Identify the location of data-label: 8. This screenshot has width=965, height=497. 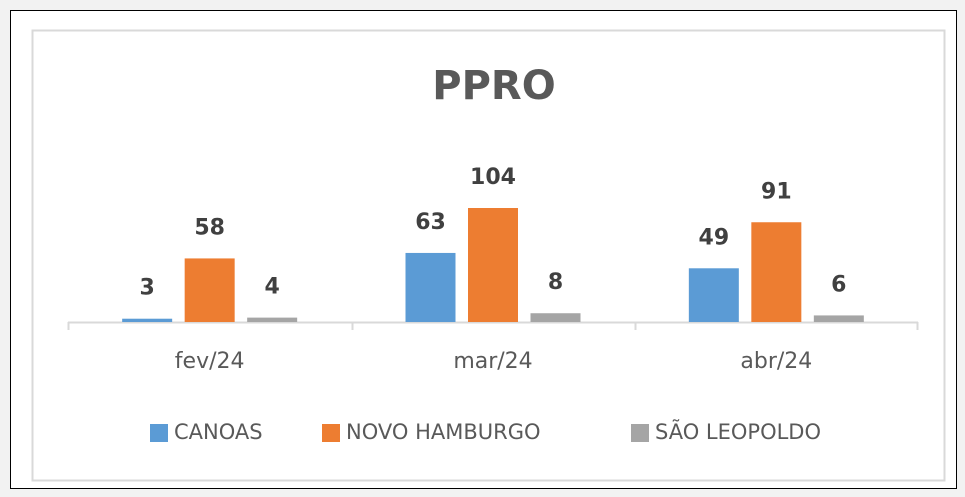
(555, 282).